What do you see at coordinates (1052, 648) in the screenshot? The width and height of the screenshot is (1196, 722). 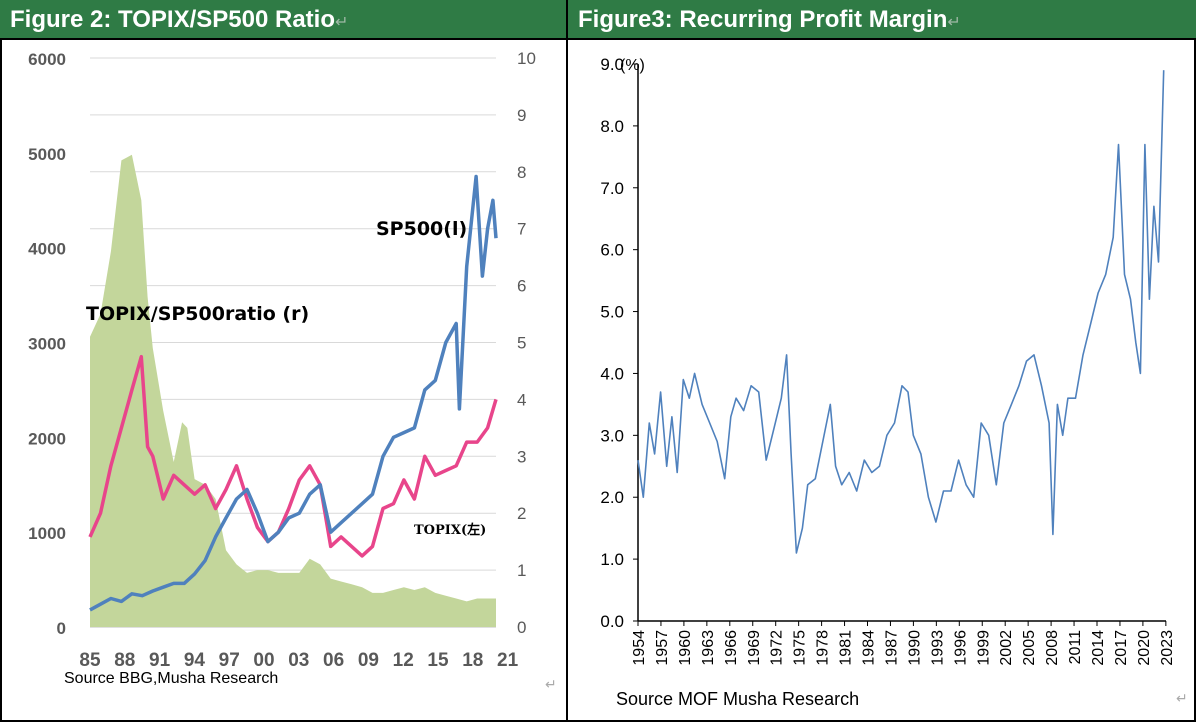 I see `x-axis-tick-label: 2008` at bounding box center [1052, 648].